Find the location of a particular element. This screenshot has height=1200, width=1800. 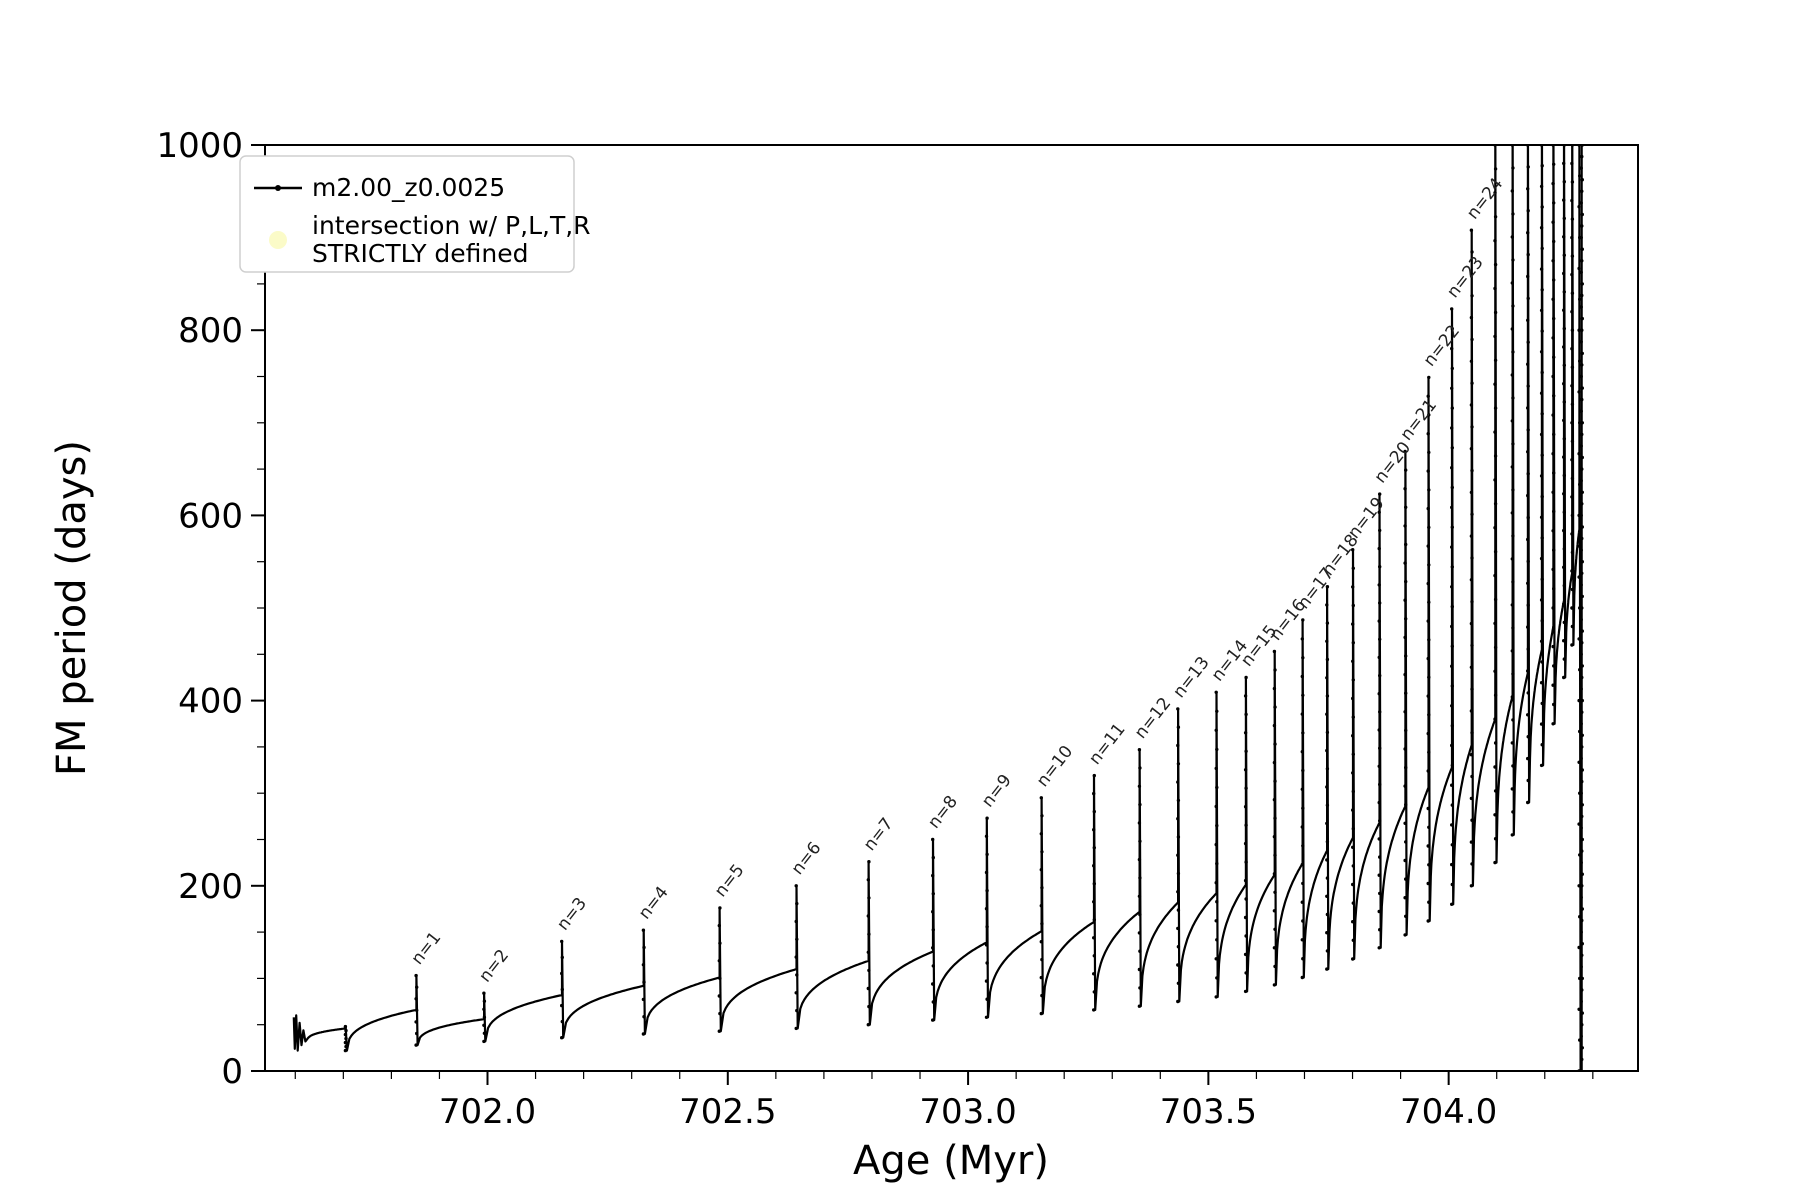

pulse-label: n=22 is located at coordinates (1442, 345).